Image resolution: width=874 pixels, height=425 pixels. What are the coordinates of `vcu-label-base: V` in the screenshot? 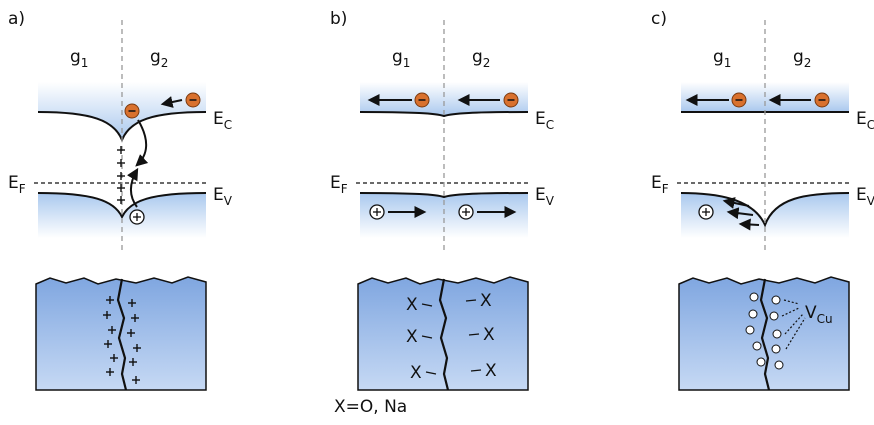 It's located at (811, 313).